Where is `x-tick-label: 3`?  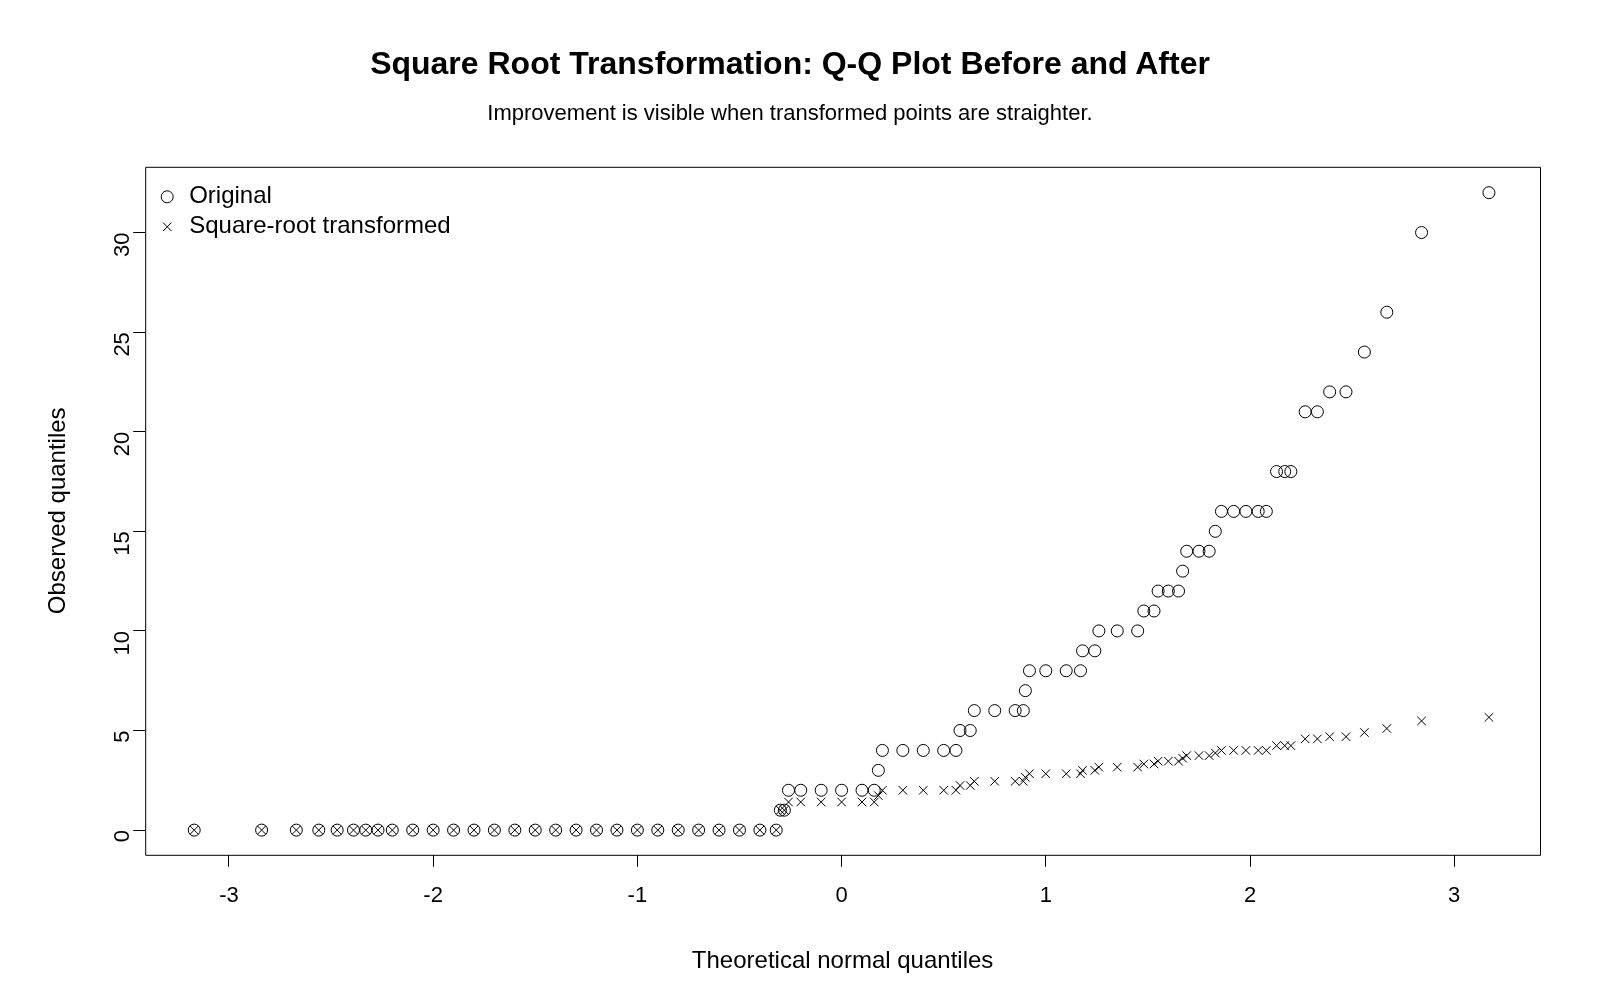
x-tick-label: 3 is located at coordinates (1454, 895).